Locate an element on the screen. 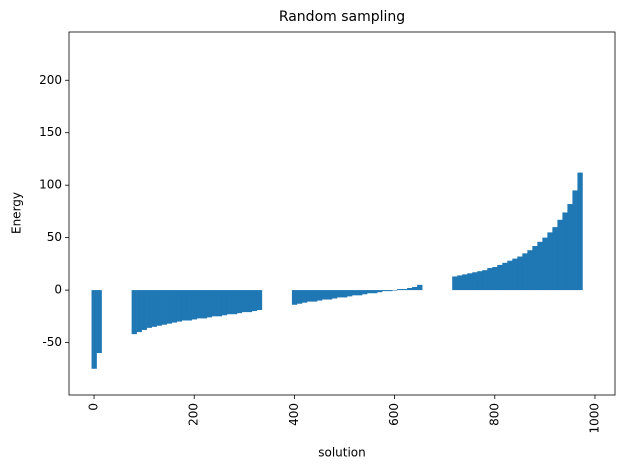 This screenshot has width=630, height=470. x-tick-label: 1000 is located at coordinates (594, 418).